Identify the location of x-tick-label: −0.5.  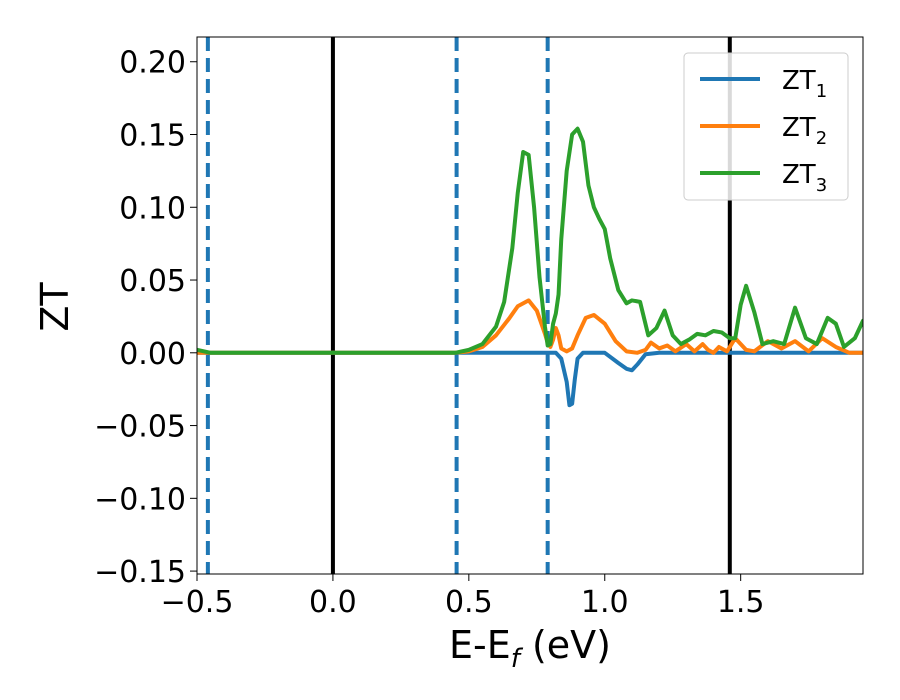
(197, 602).